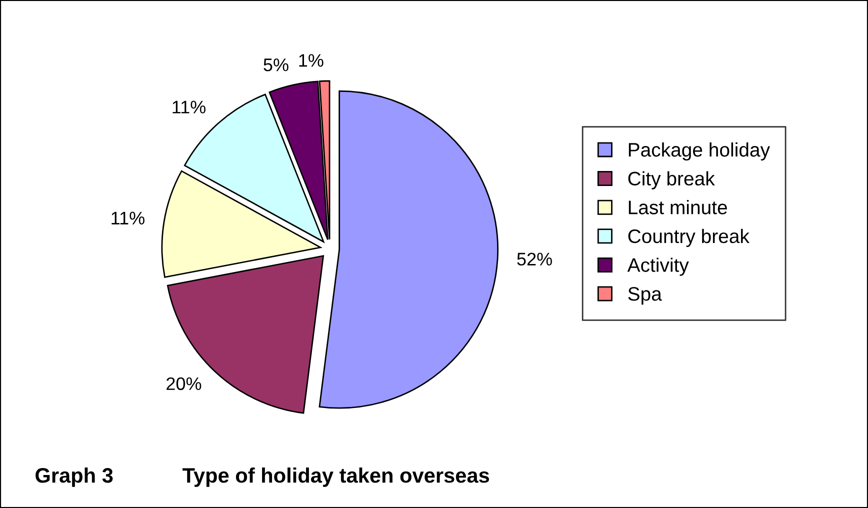 This screenshot has height=508, width=868. What do you see at coordinates (311, 60) in the screenshot?
I see `data-label: 1%` at bounding box center [311, 60].